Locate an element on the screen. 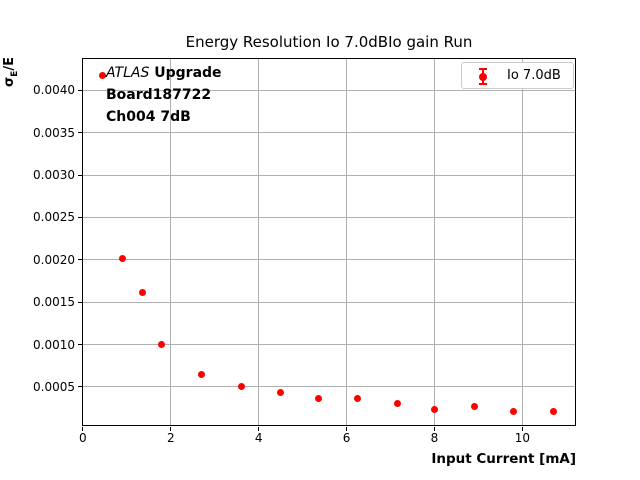 This screenshot has height=480, width=640. y-tick-label: 0.0005 is located at coordinates (54, 386).